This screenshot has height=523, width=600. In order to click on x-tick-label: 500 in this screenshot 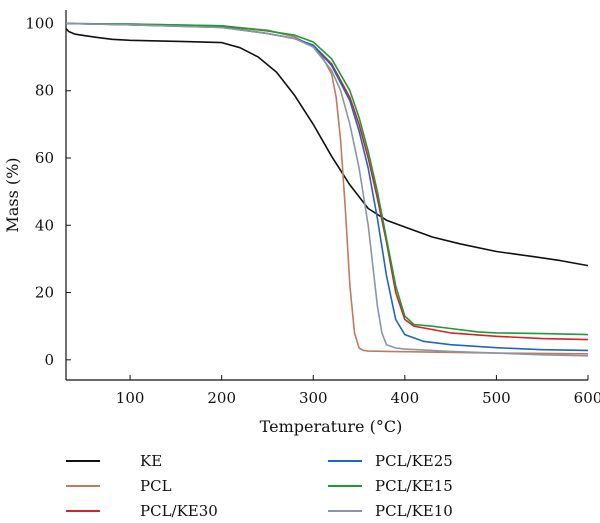, I will do `click(496, 398)`.